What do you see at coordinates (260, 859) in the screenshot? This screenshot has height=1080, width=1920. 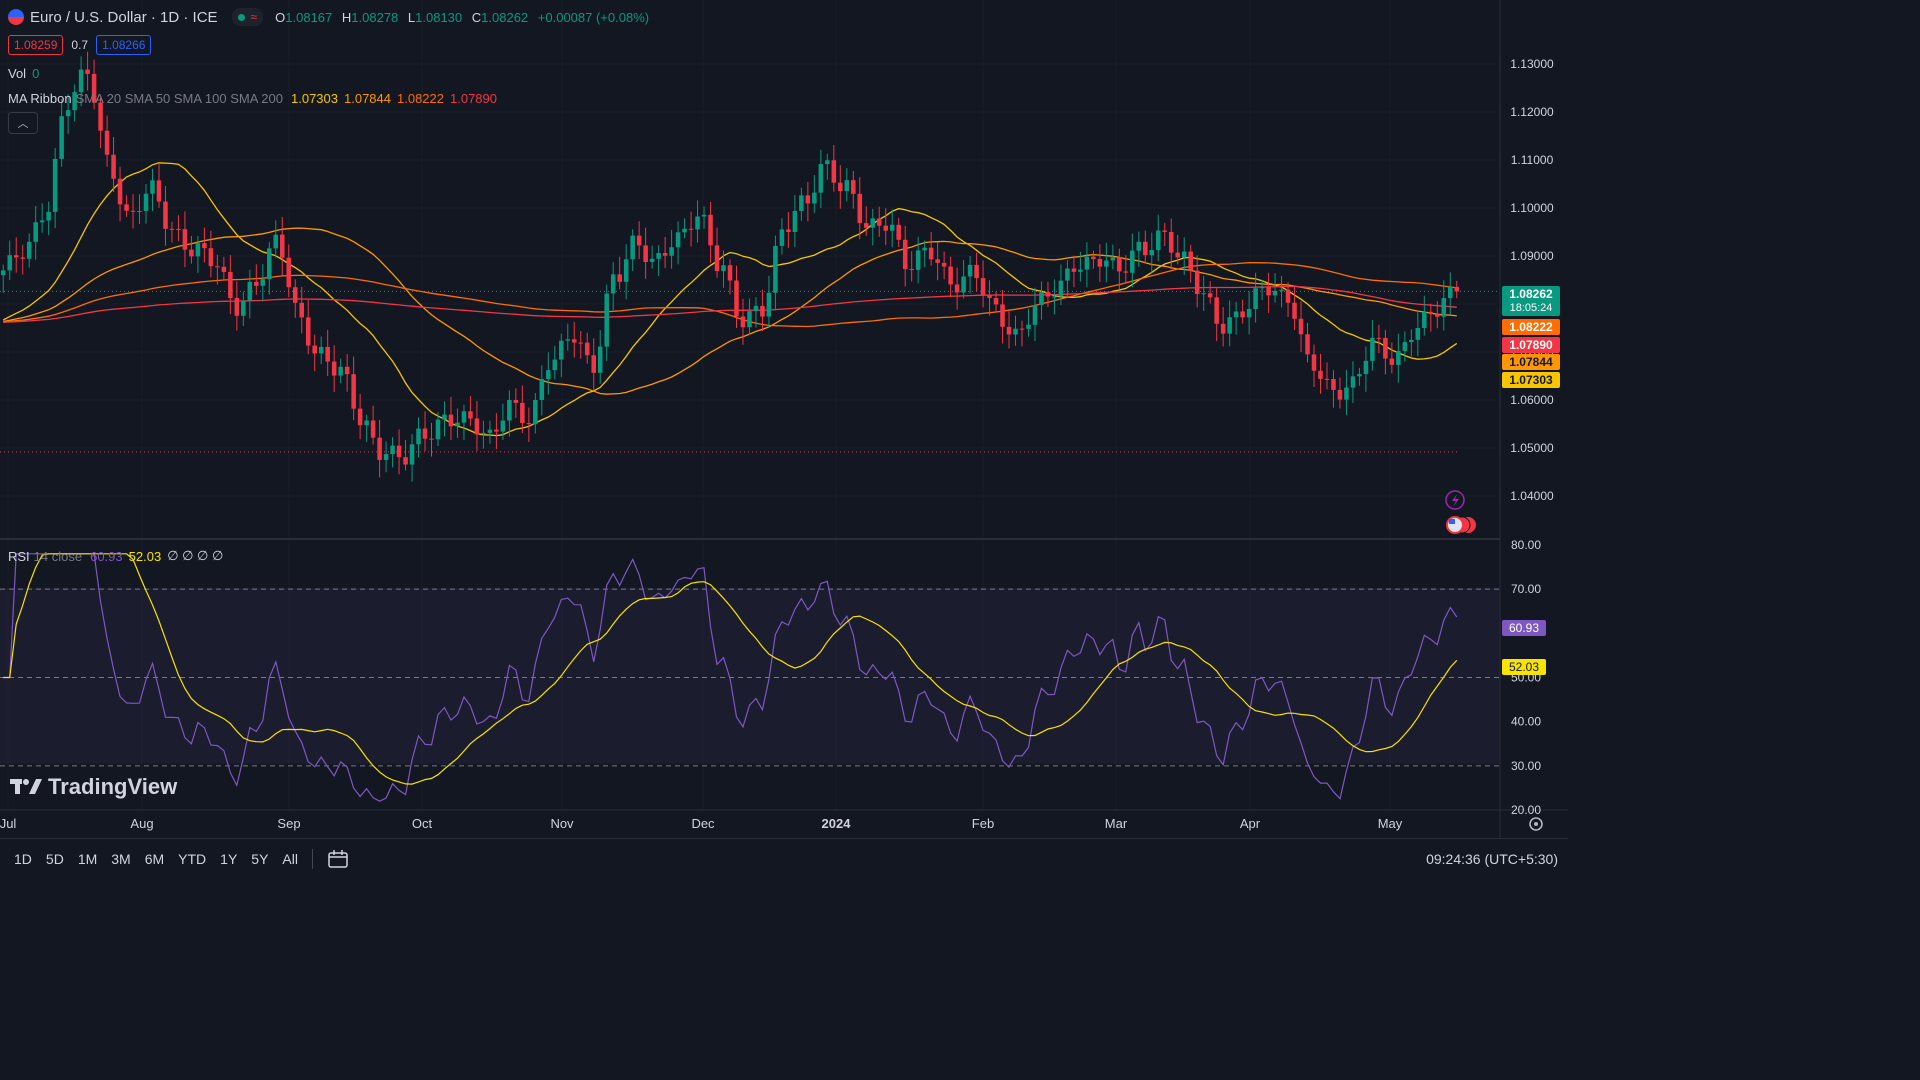 I see `timeframe-5y: 5Y` at bounding box center [260, 859].